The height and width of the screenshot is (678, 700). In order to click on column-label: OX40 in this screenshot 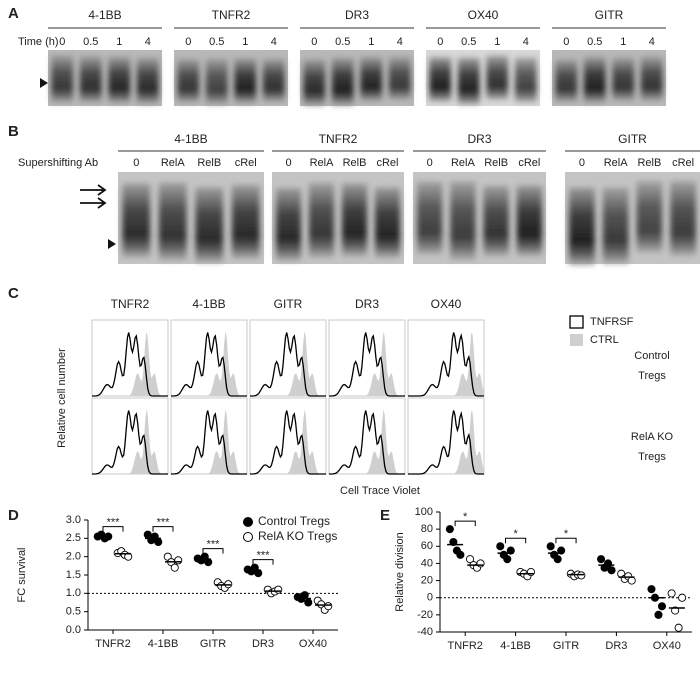, I will do `click(446, 304)`.